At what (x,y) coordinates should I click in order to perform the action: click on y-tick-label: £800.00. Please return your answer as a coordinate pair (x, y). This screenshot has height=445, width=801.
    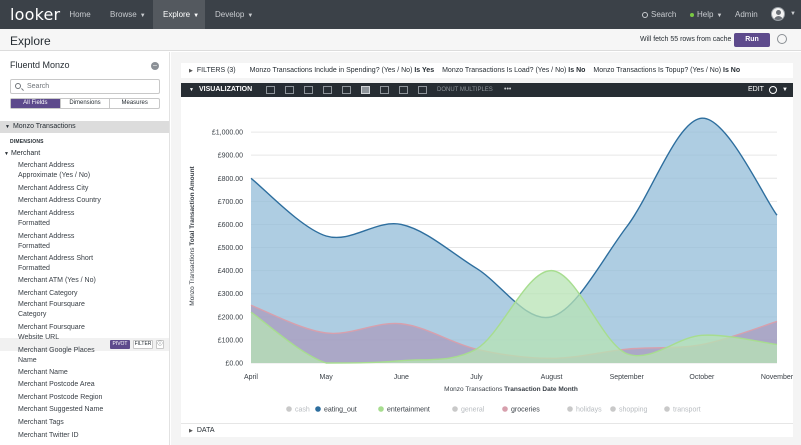
    Looking at the image, I should click on (230, 179).